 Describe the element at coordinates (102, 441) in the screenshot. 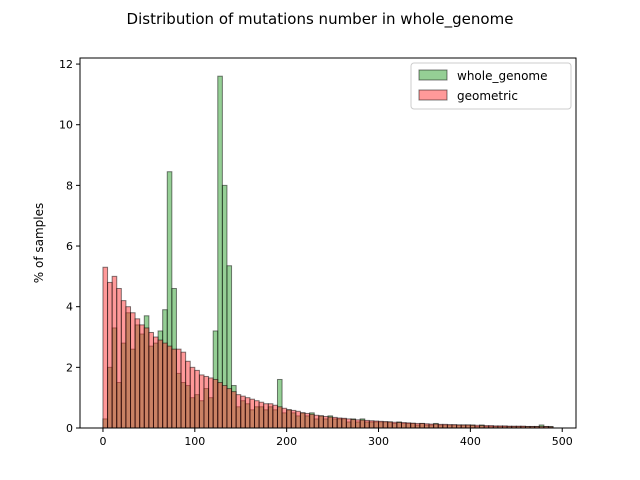

I see `x-tick-label: 0` at that location.